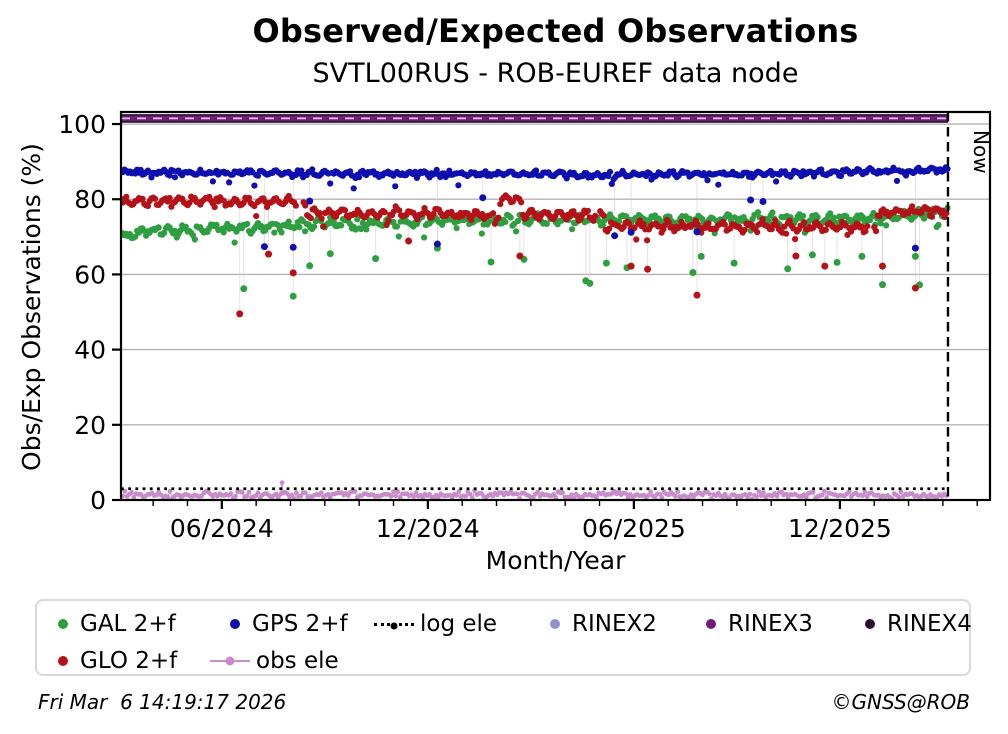 This screenshot has height=734, width=1008. What do you see at coordinates (82, 124) in the screenshot?
I see `y-tick-label-100: 100` at bounding box center [82, 124].